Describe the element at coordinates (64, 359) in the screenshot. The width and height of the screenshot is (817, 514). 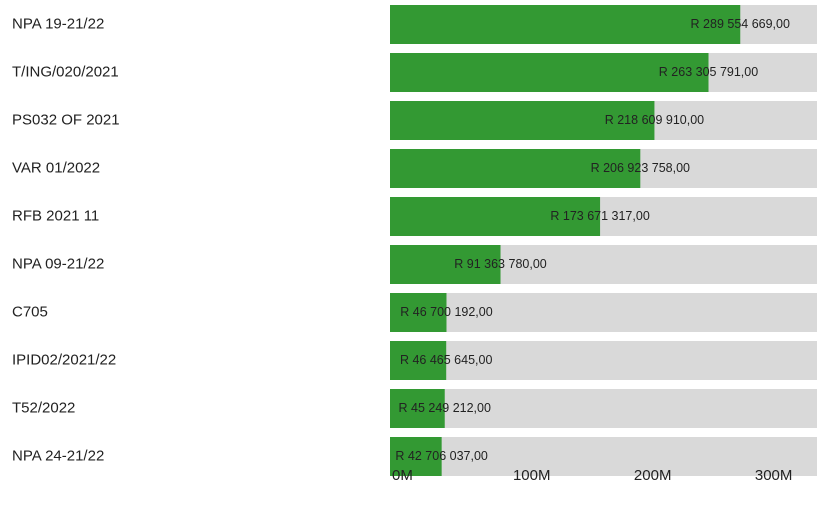
I see `category-label: IPID02/2021/22` at that location.